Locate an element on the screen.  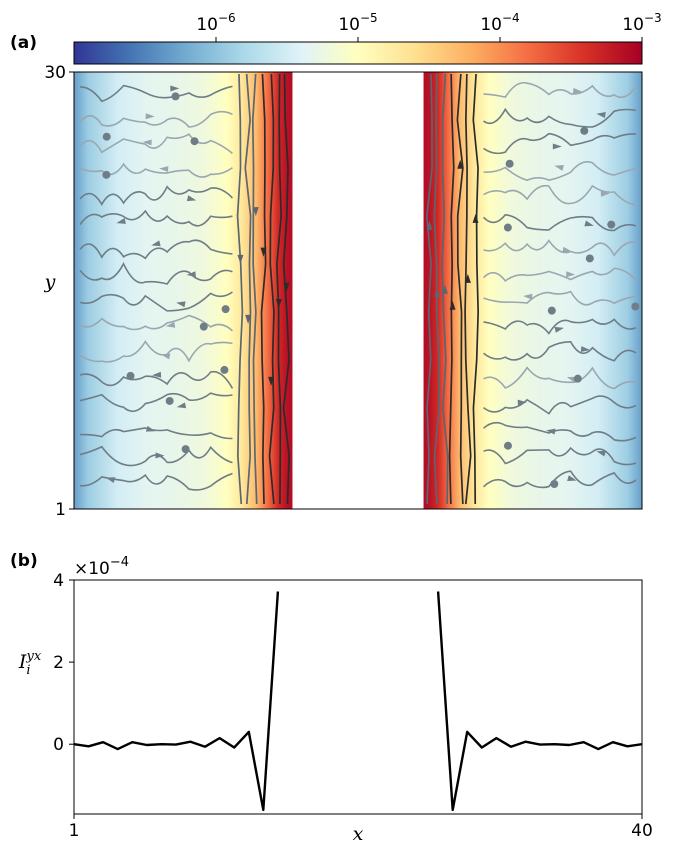
panel-b-multiplier: ×10⁻⁴ is located at coordinates (101, 567).